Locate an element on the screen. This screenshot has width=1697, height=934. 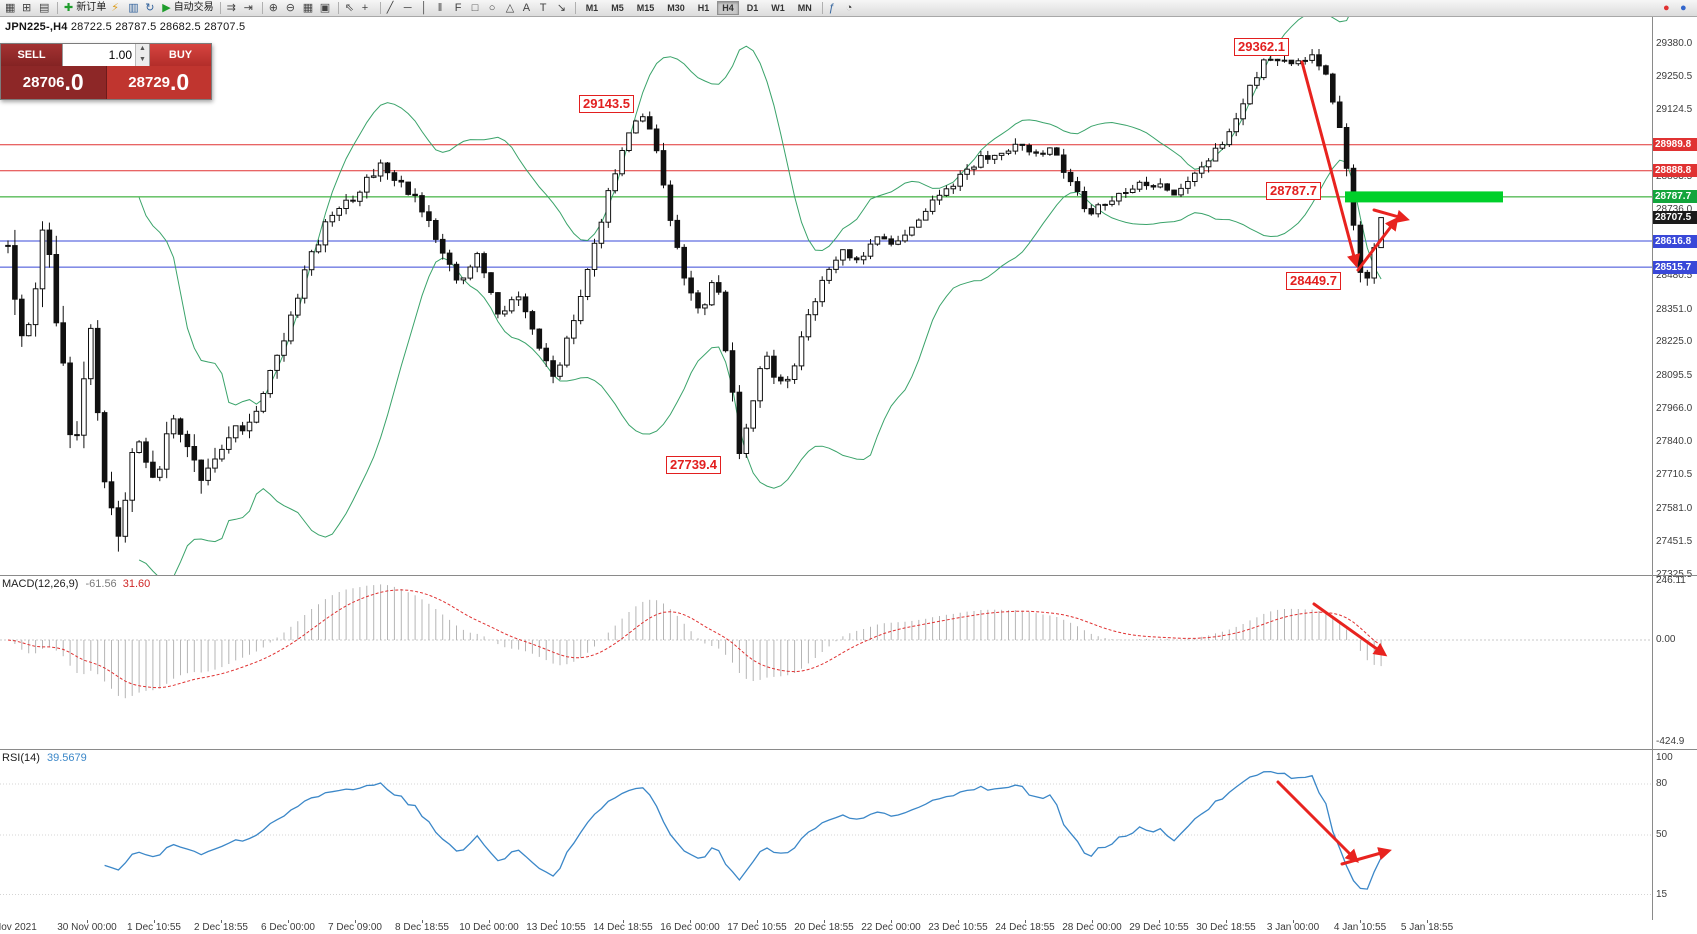
triangle-button: △ is located at coordinates (512, 8).